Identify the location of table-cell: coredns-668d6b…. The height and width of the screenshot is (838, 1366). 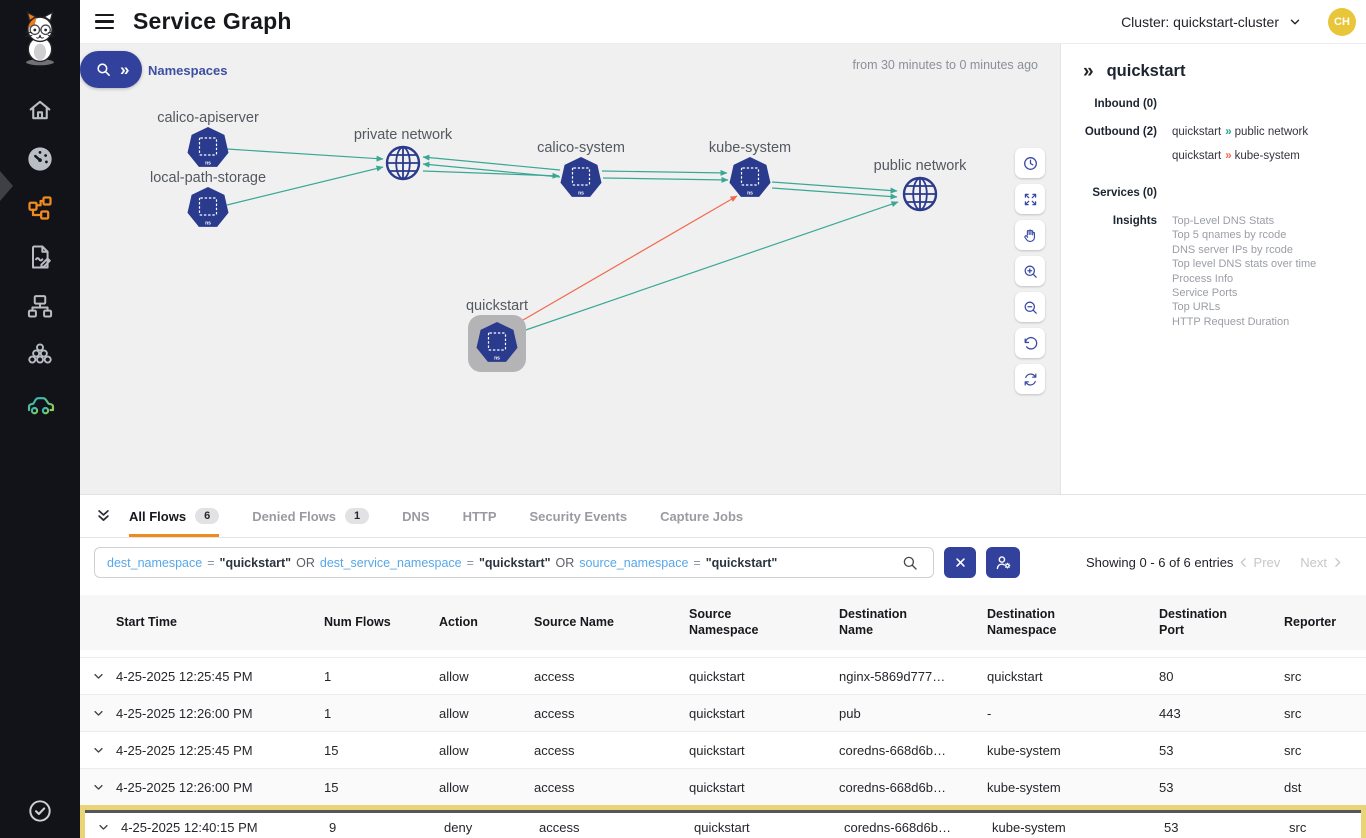
(892, 750).